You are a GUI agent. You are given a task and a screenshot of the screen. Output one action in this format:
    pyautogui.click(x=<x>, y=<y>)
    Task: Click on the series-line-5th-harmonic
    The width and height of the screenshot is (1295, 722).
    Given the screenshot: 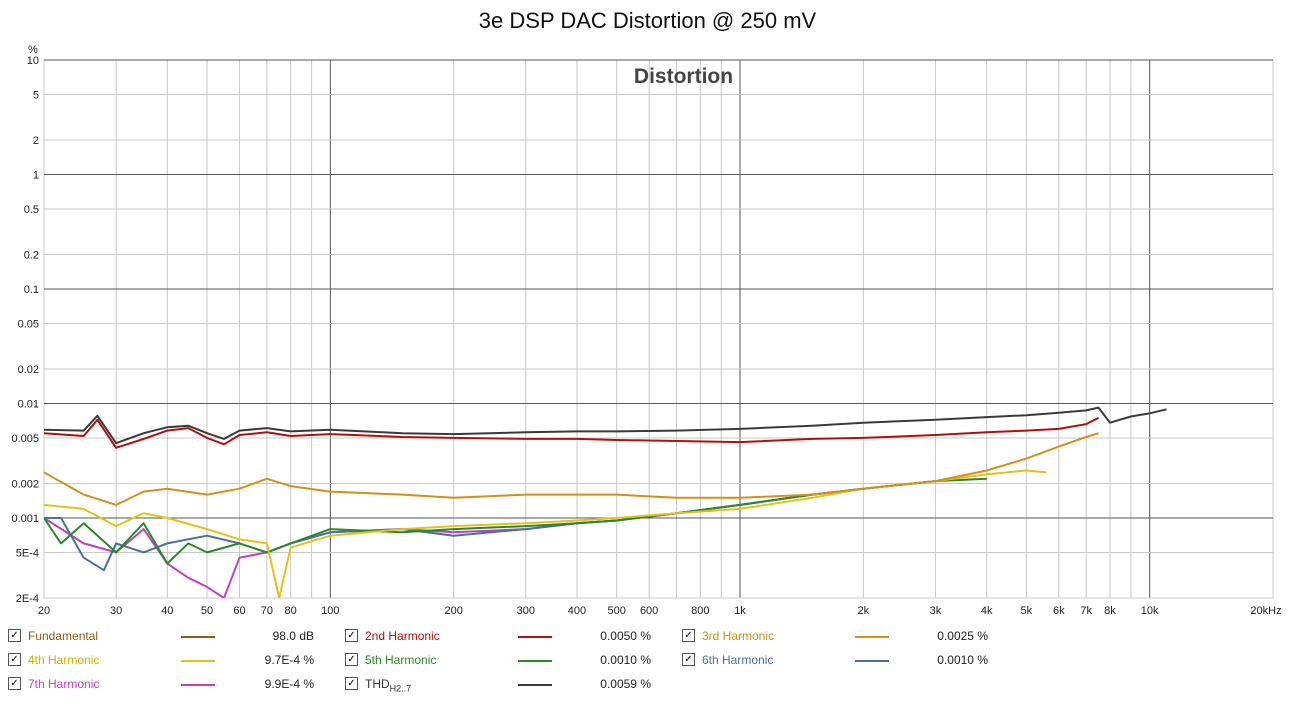 What is the action you would take?
    pyautogui.click(x=515, y=521)
    